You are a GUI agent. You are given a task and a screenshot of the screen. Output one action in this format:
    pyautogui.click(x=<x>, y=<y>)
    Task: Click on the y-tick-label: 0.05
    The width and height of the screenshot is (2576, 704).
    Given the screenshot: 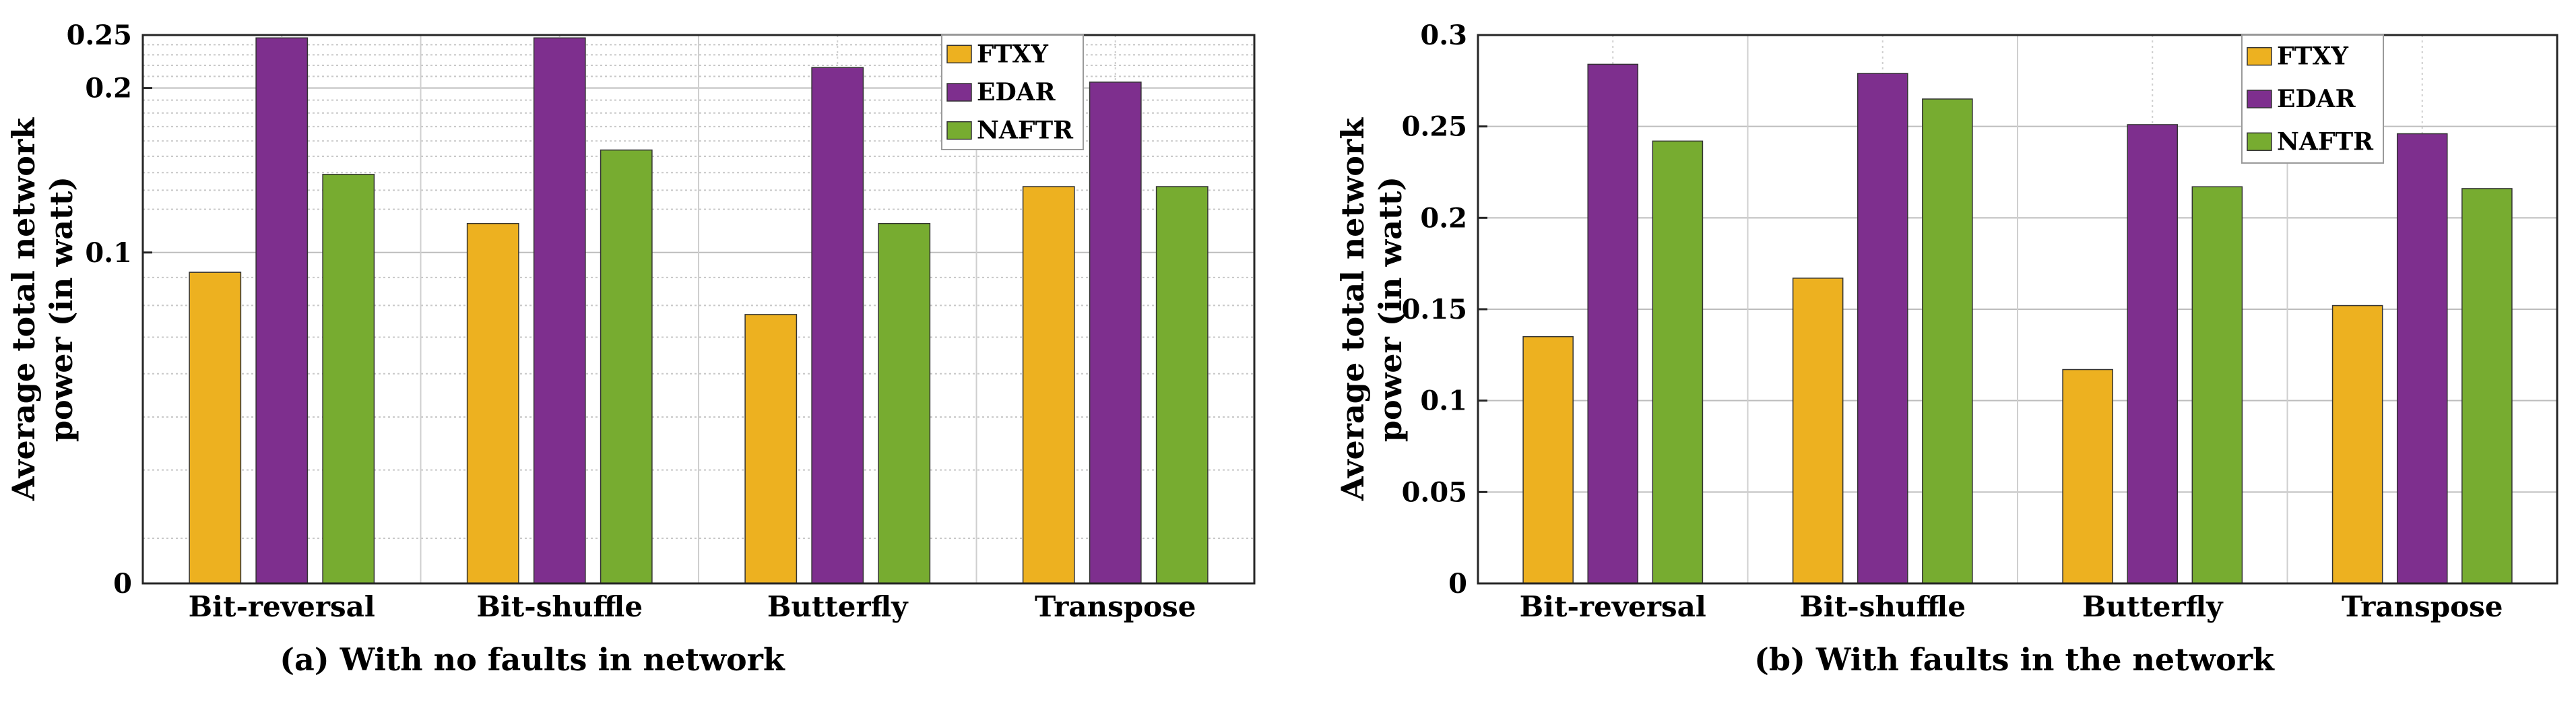 What is the action you would take?
    pyautogui.click(x=1435, y=492)
    